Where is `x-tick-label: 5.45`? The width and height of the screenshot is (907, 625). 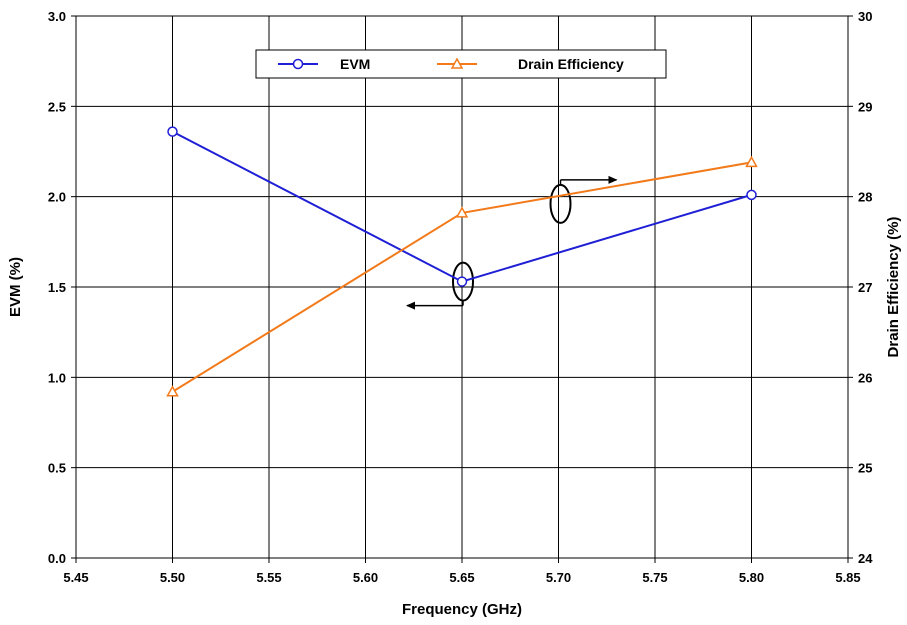
x-tick-label: 5.45 is located at coordinates (75, 577).